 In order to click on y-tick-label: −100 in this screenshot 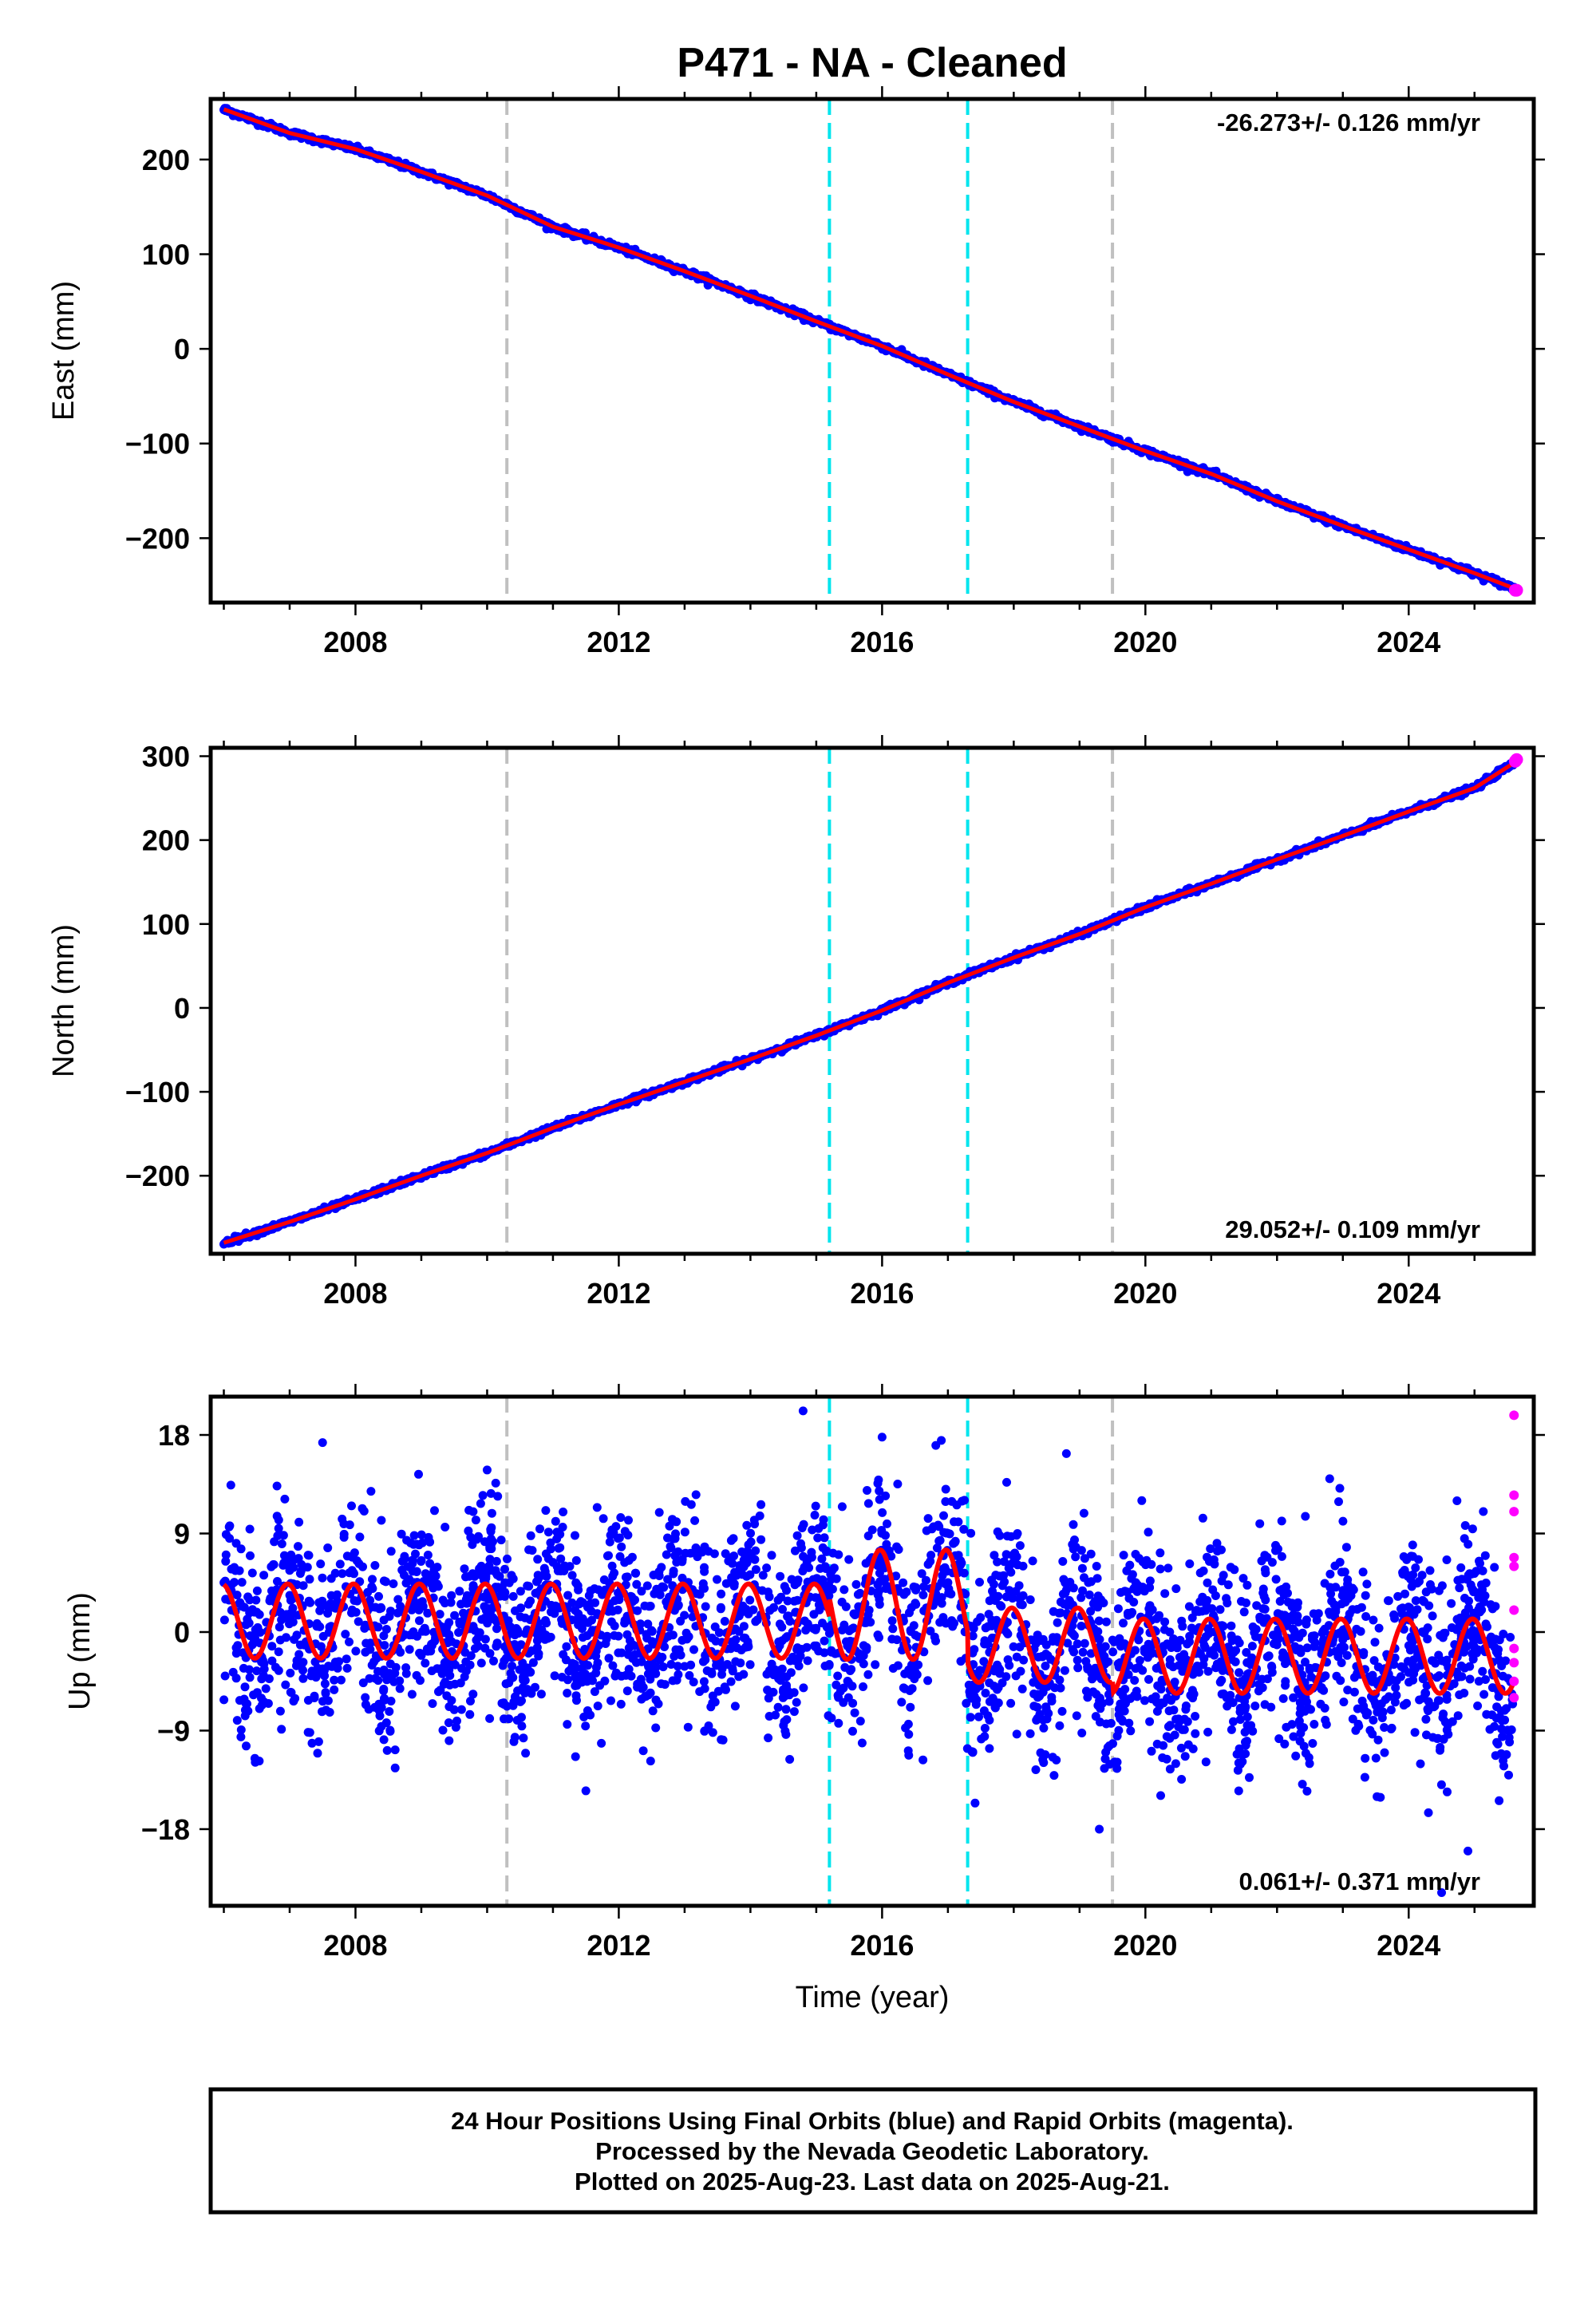, I will do `click(157, 1092)`.